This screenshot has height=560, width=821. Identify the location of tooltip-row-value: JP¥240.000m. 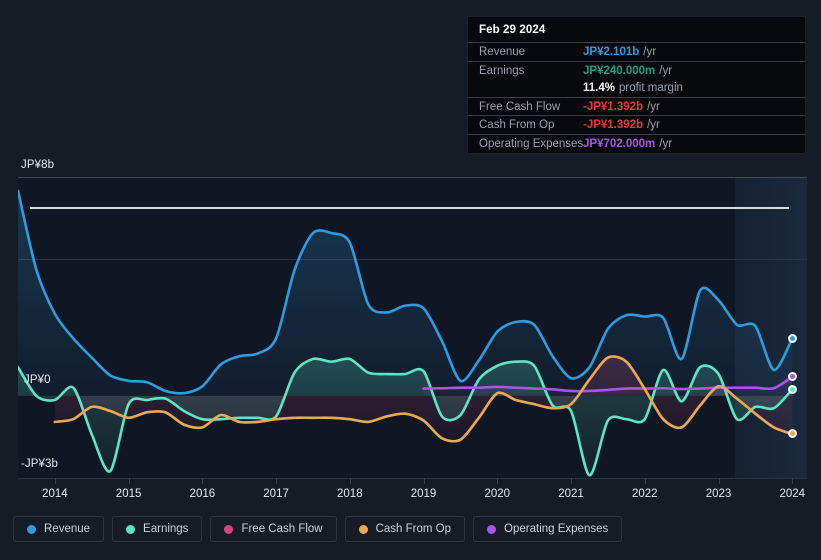
(619, 70).